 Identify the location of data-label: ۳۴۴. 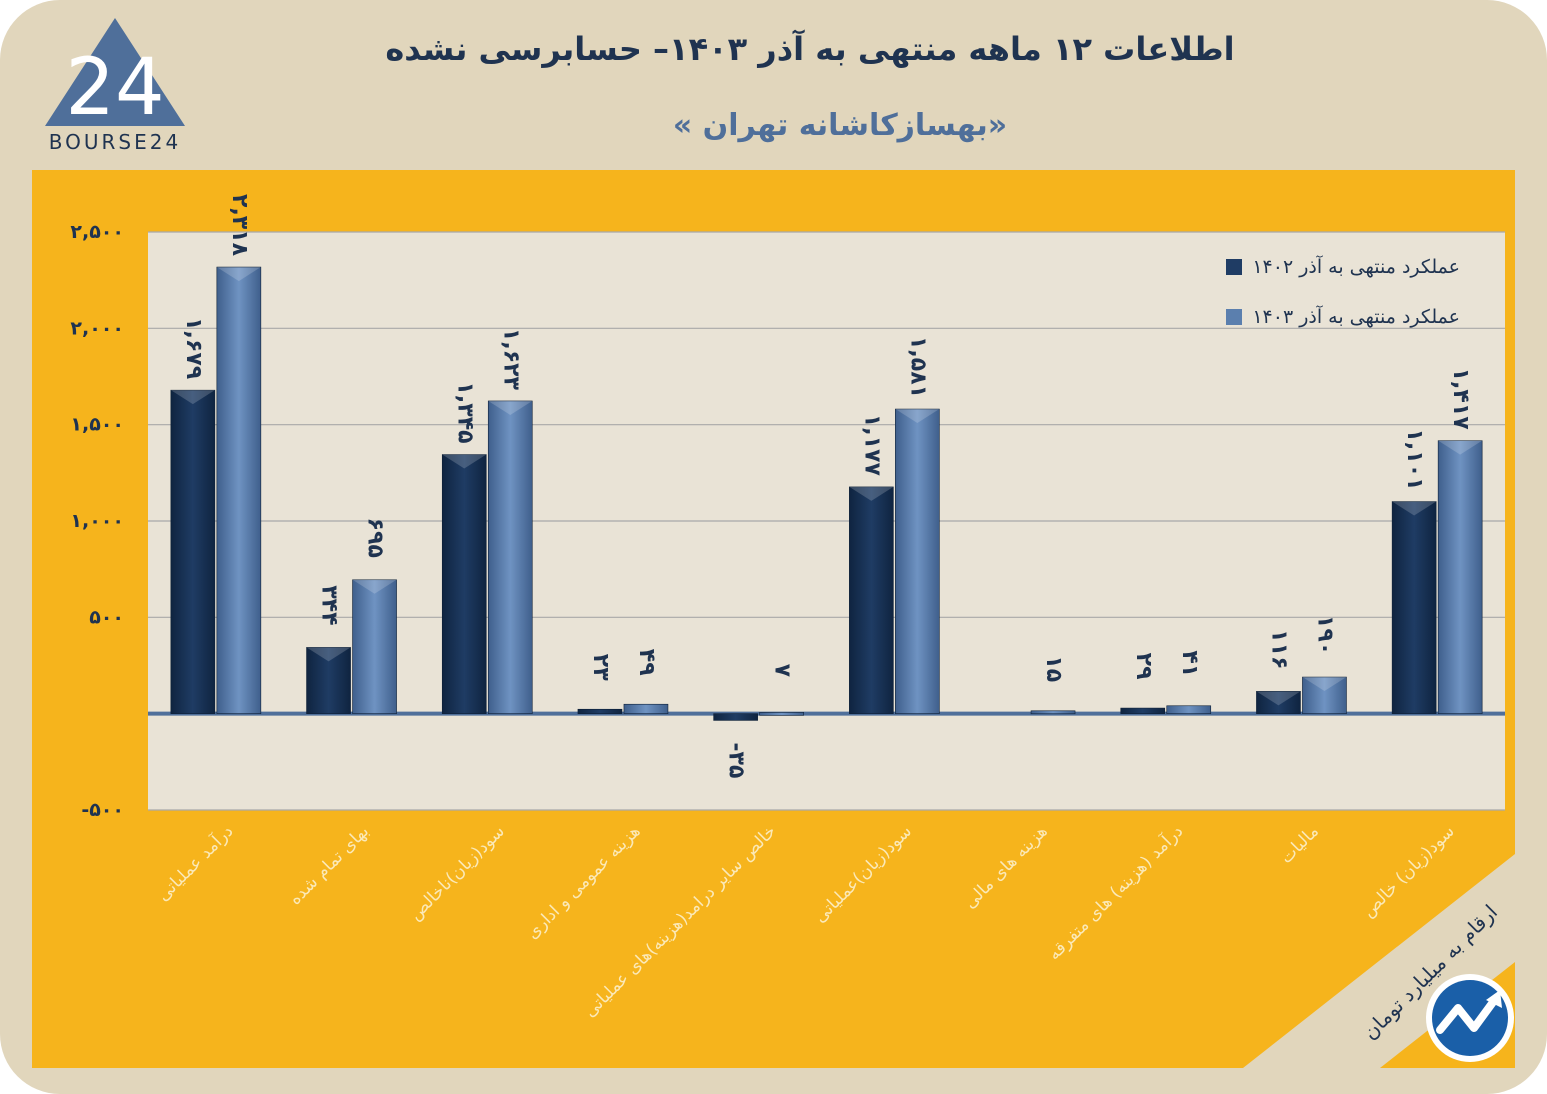
(329, 605).